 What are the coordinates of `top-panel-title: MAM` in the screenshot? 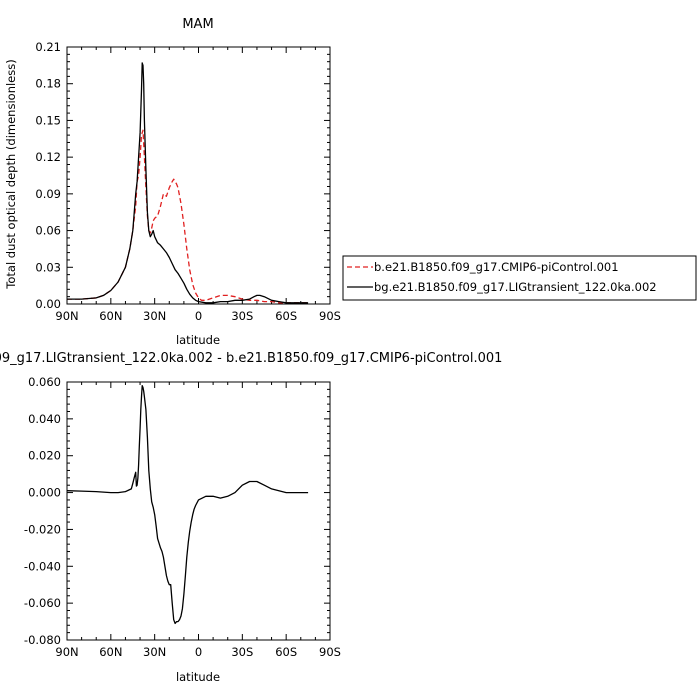 It's located at (197, 24).